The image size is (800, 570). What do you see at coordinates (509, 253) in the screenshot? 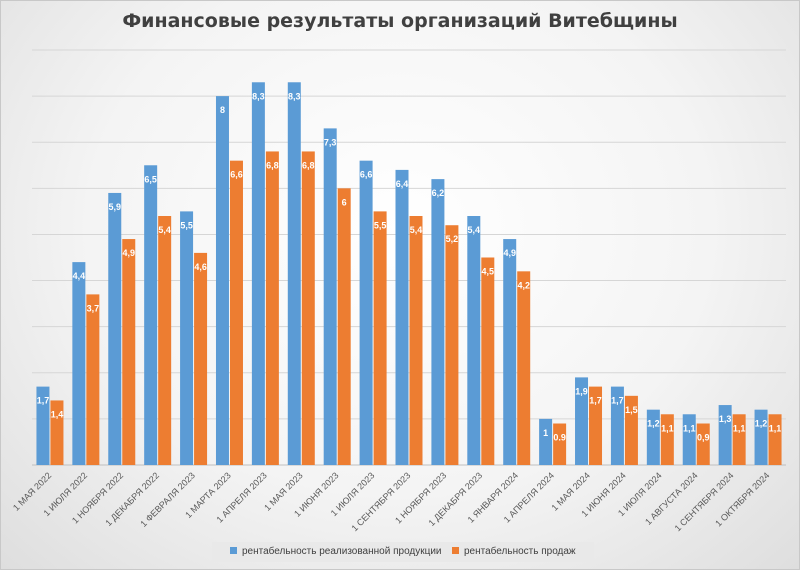
I see `data-label-series-1: 4,9` at bounding box center [509, 253].